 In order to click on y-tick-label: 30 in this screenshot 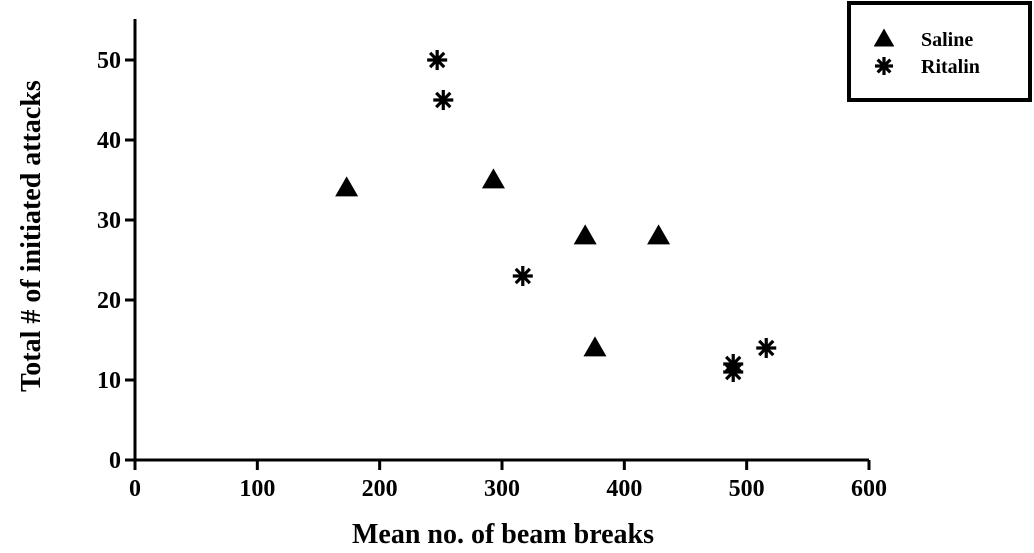, I will do `click(109, 221)`.